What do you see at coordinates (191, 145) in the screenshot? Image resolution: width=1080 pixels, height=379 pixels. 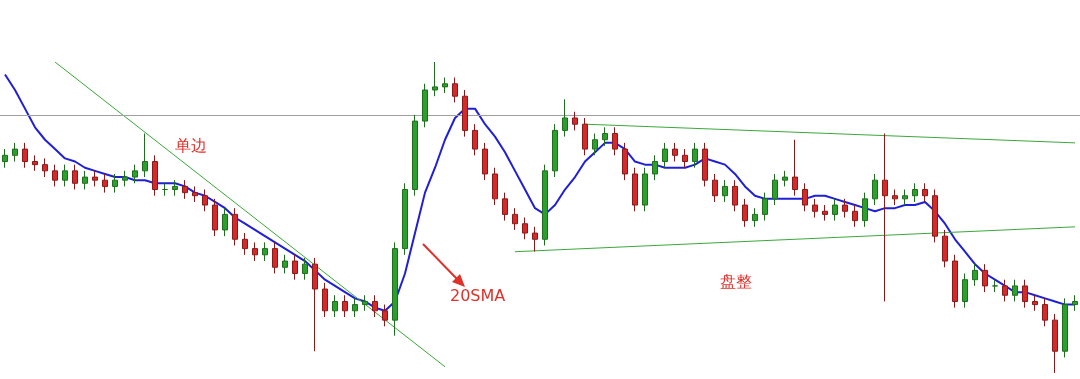 I see `annotation: 单边` at bounding box center [191, 145].